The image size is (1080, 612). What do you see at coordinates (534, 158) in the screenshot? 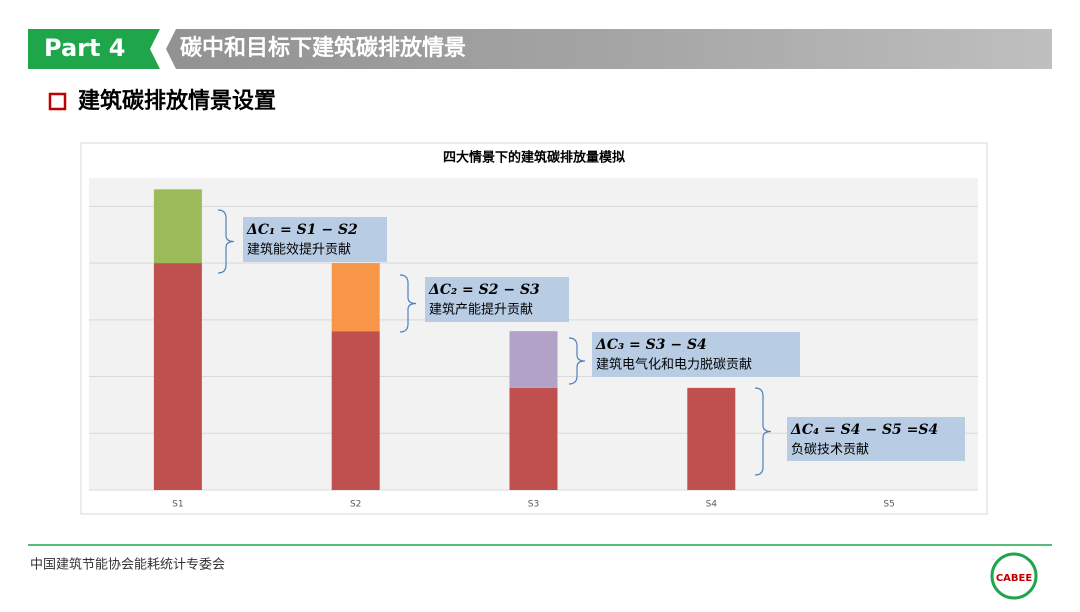
I see `chart-title: 四大情景下的建筑碳排放量模拟` at bounding box center [534, 158].